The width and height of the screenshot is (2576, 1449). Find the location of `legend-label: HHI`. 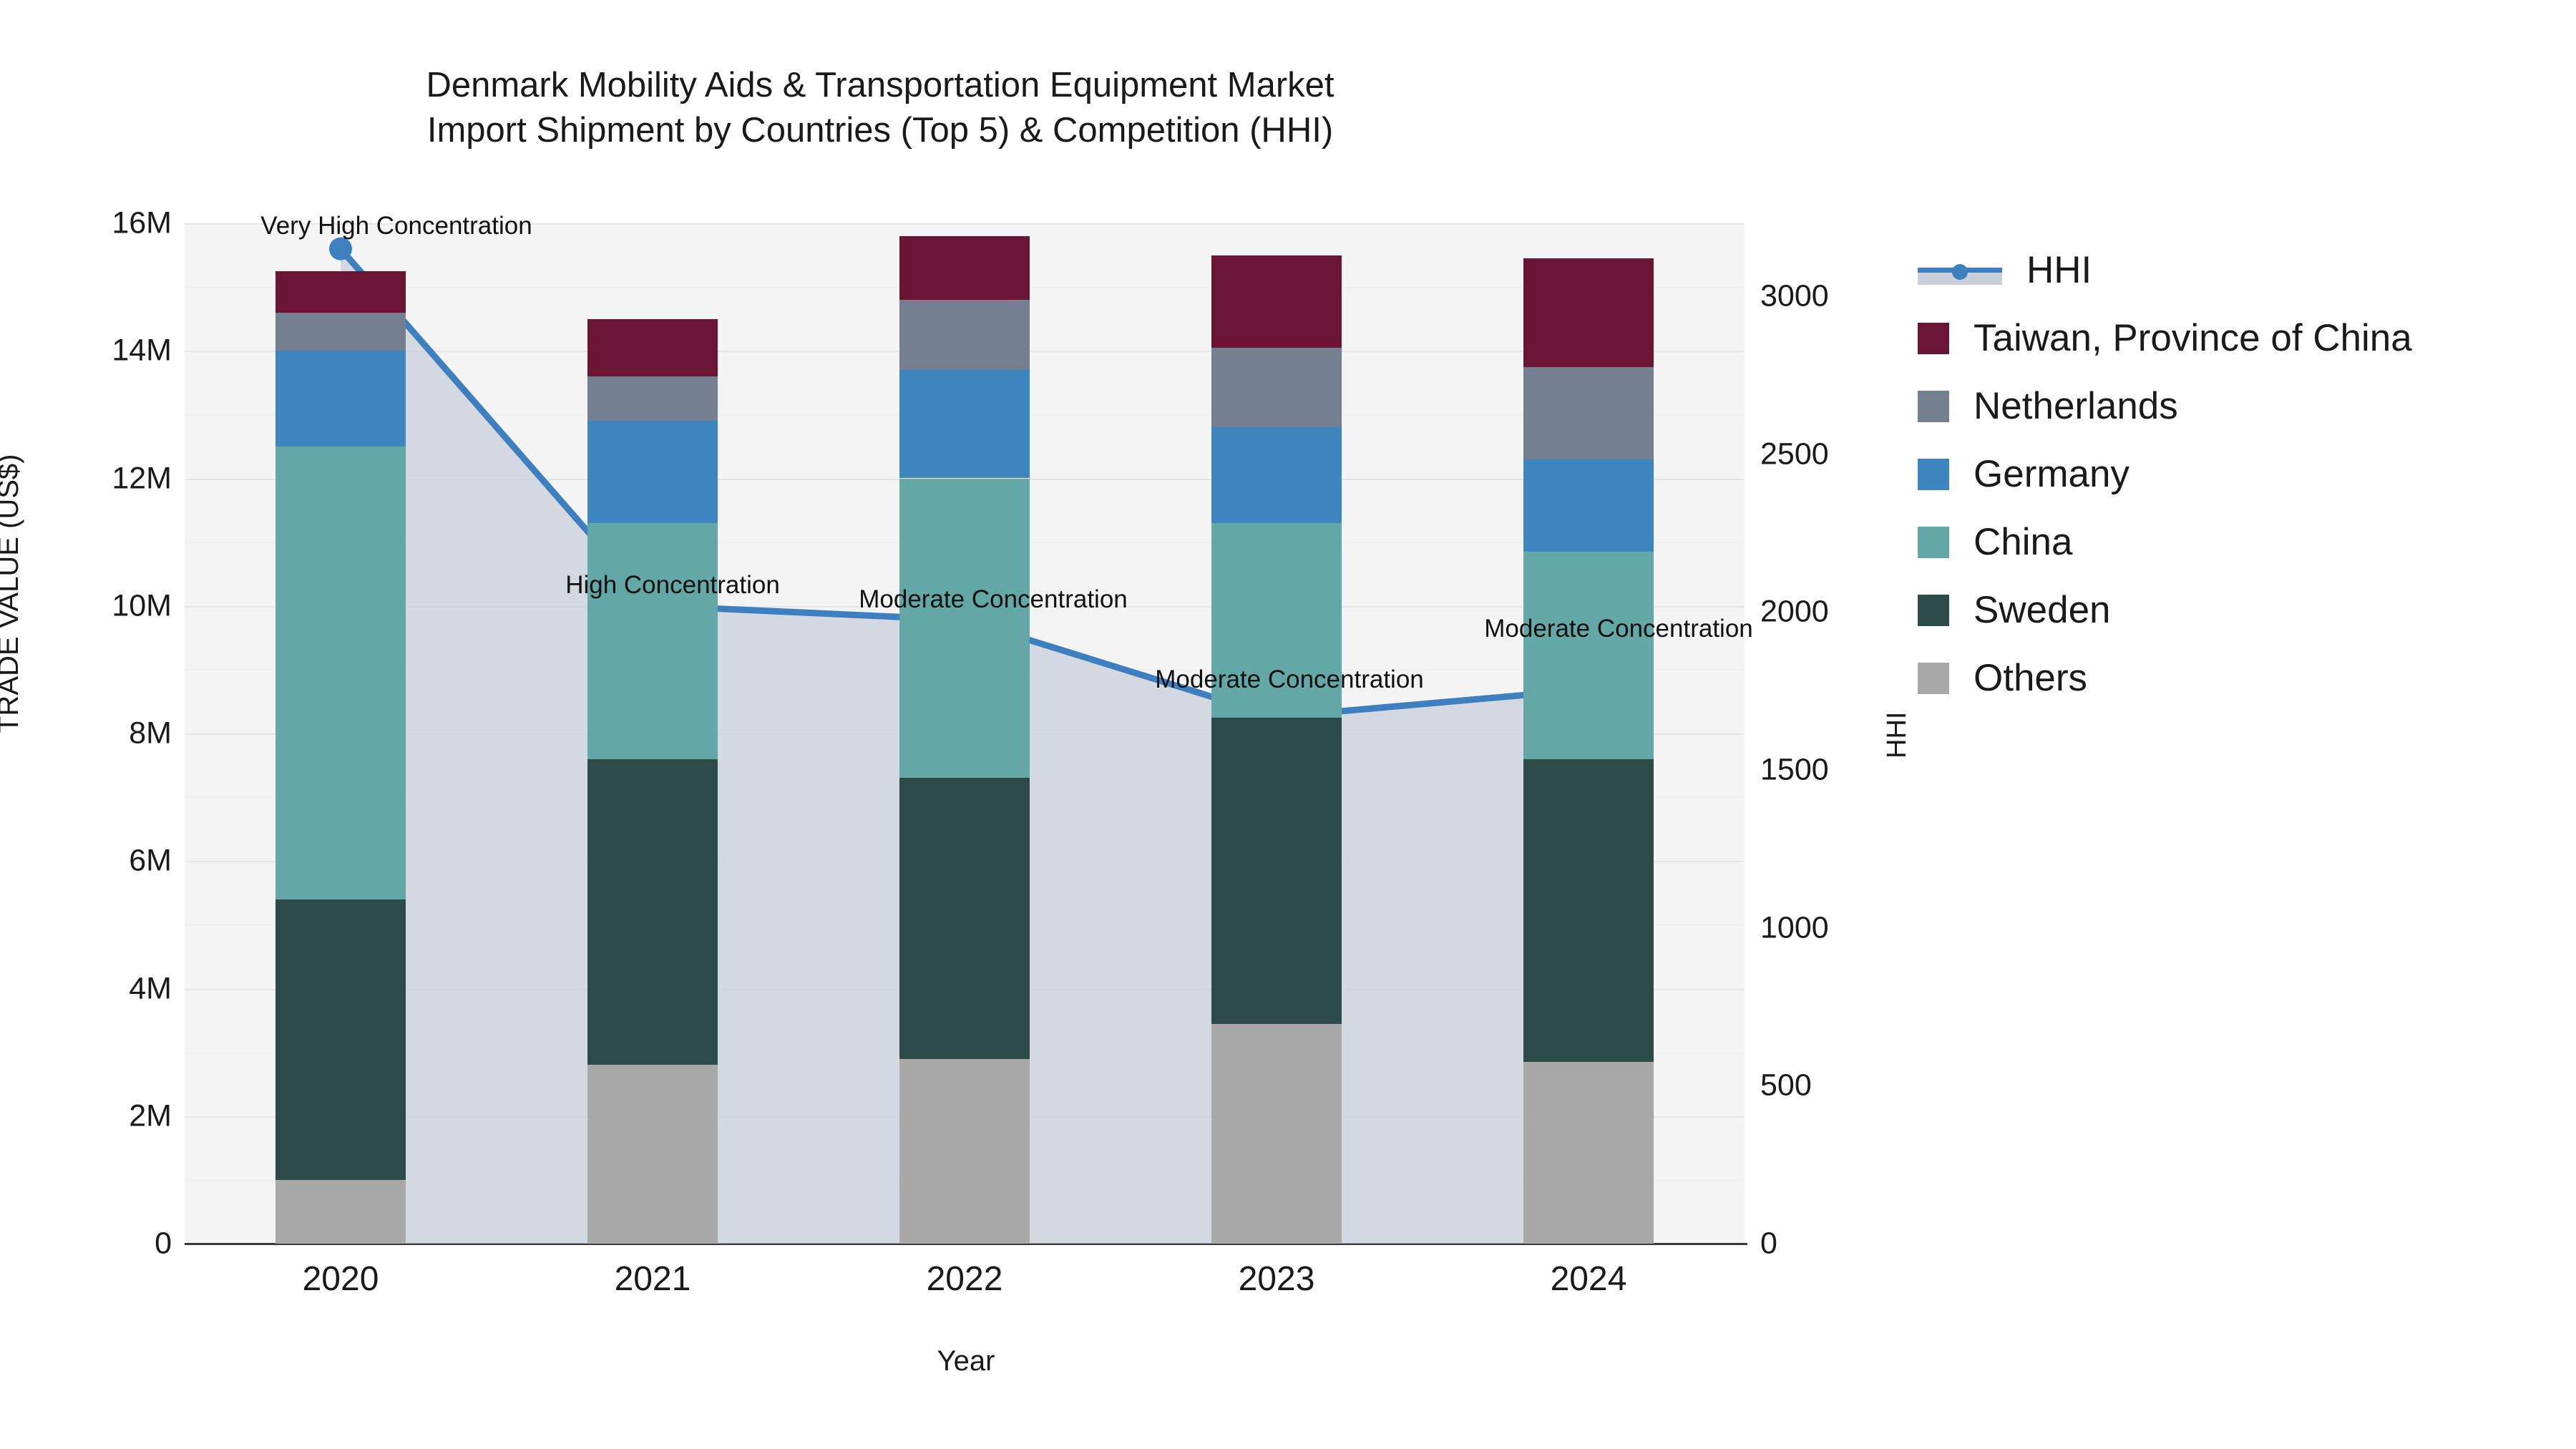

legend-label: HHI is located at coordinates (2059, 270).